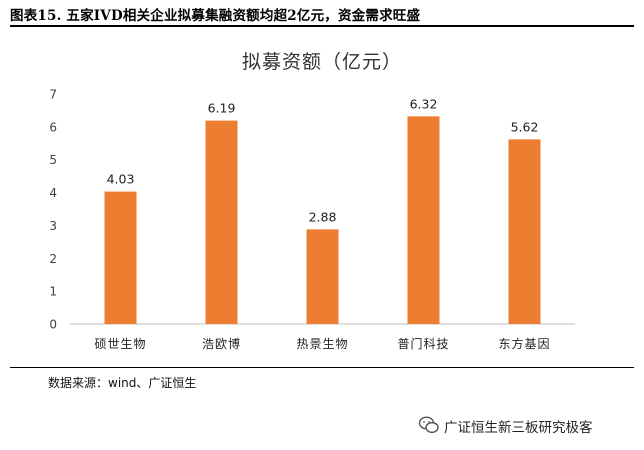 The width and height of the screenshot is (644, 450). I want to click on source-note: 数据来源：wind、广证恒生, so click(122, 383).